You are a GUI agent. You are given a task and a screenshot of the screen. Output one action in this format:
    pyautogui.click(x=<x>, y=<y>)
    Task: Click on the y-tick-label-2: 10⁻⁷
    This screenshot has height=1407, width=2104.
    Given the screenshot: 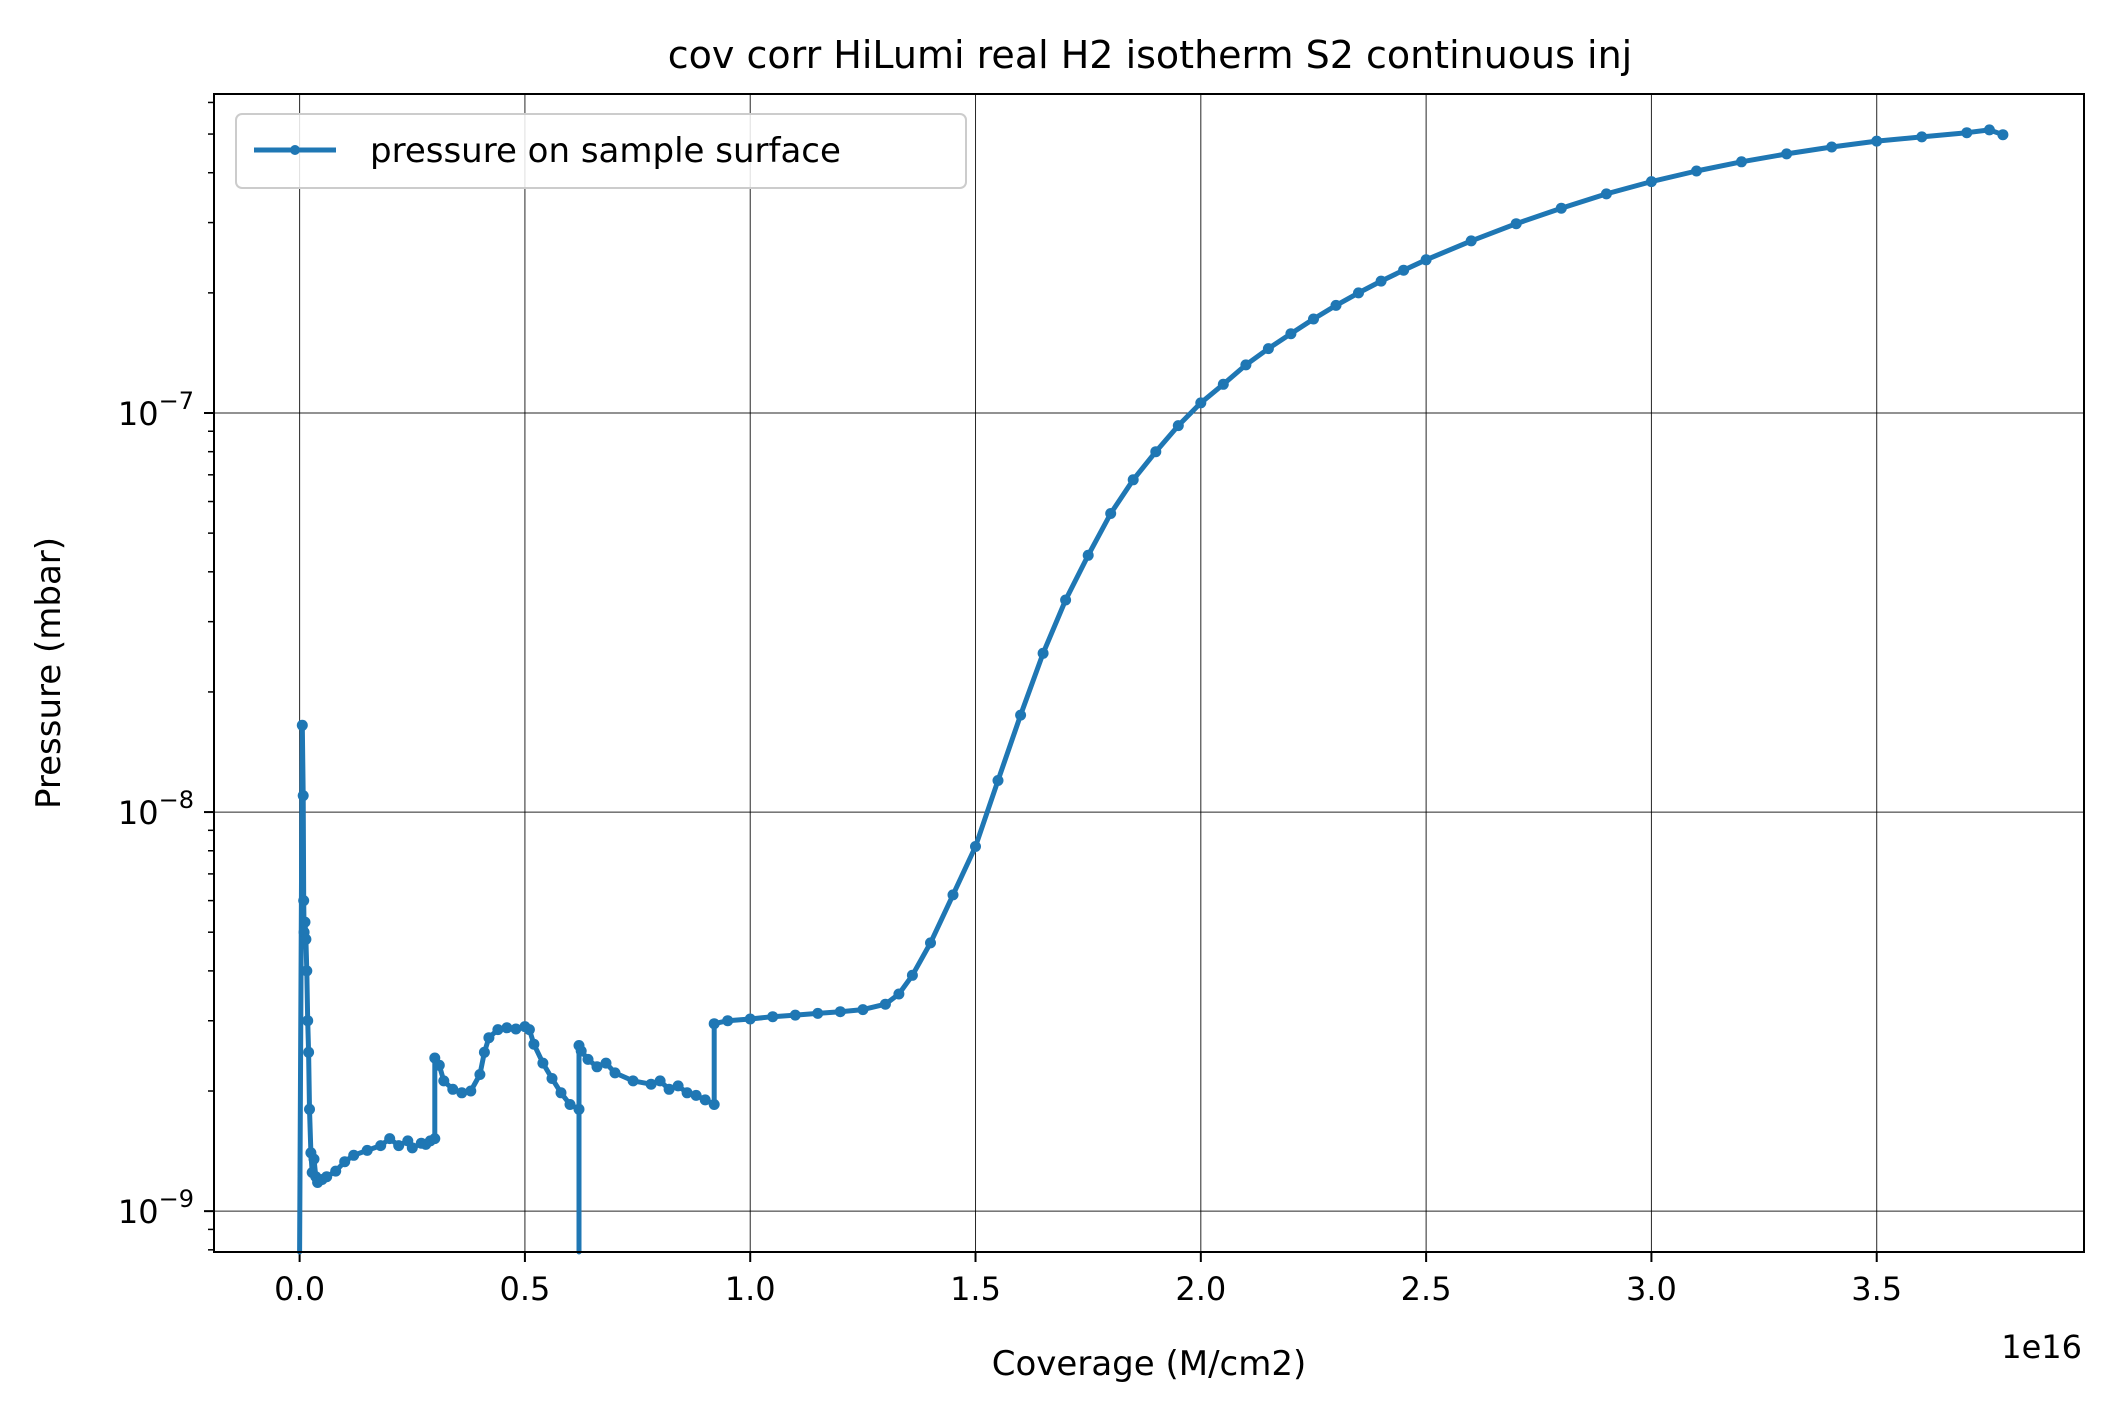 What is the action you would take?
    pyautogui.click(x=156, y=410)
    